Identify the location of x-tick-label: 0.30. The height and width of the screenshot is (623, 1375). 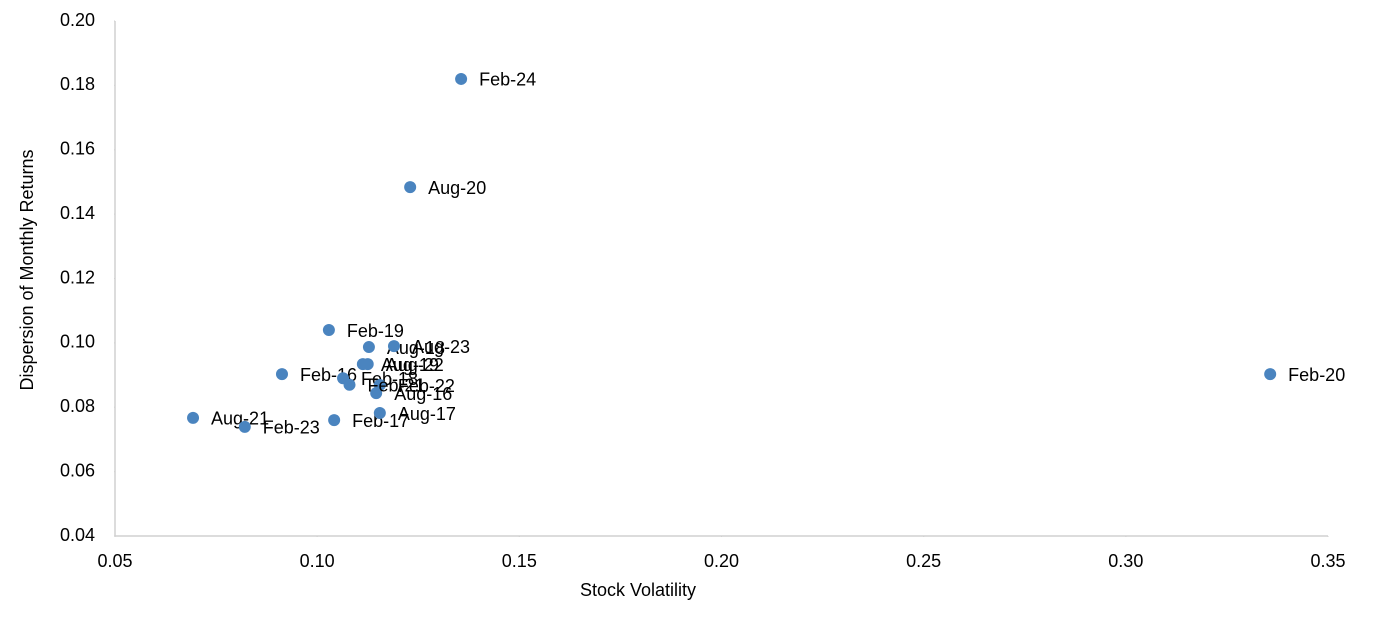
(1125, 561).